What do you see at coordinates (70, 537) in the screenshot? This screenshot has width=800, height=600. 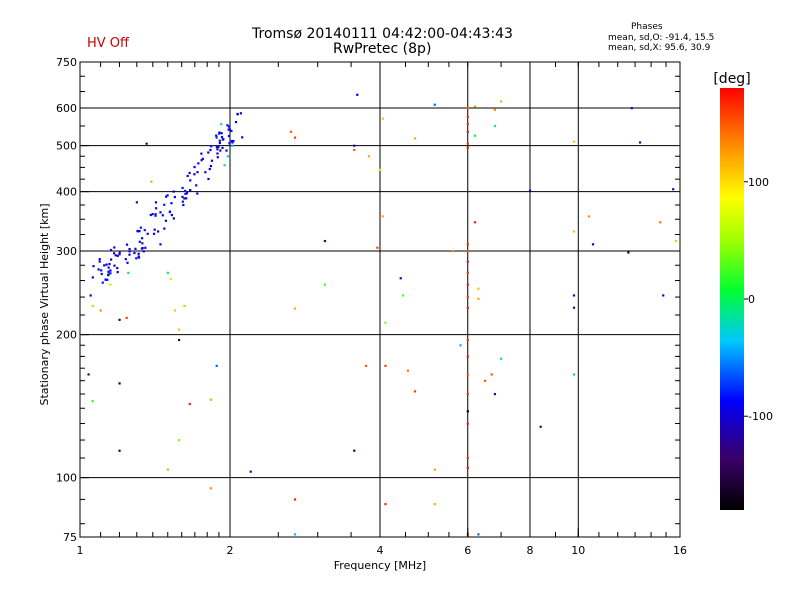 I see `y-tick-label: 75` at bounding box center [70, 537].